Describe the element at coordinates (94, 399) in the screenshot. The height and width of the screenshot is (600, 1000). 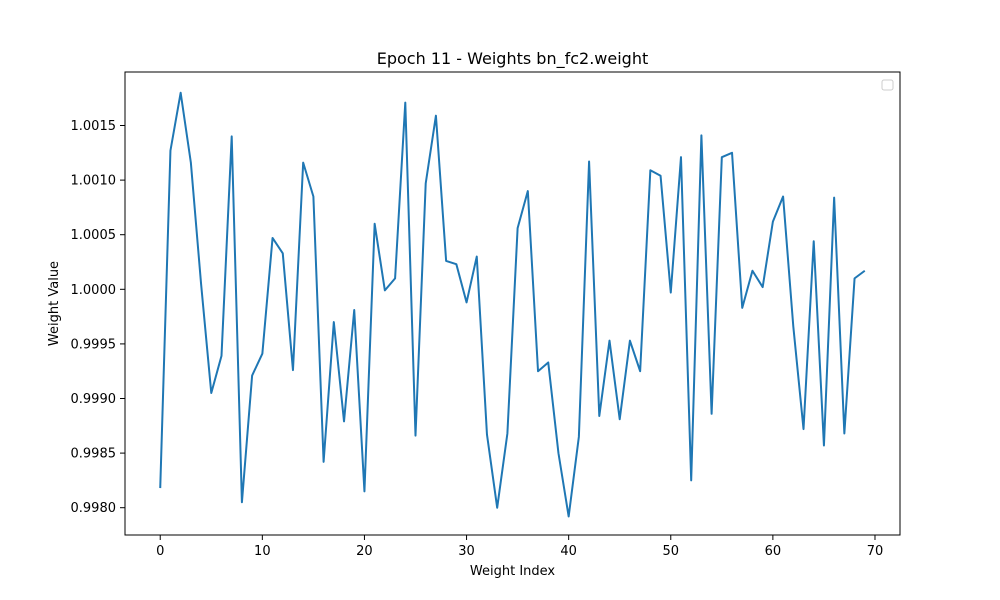
I see `y-tick-label: 0.9990` at that location.